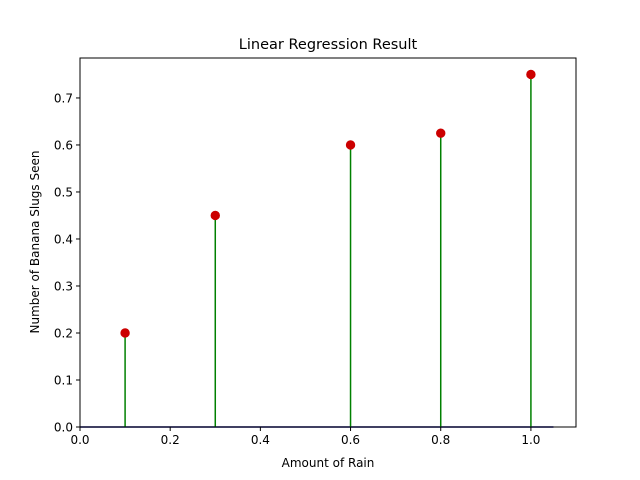 The height and width of the screenshot is (480, 640). I want to click on y-tick-label: 0.1, so click(63, 380).